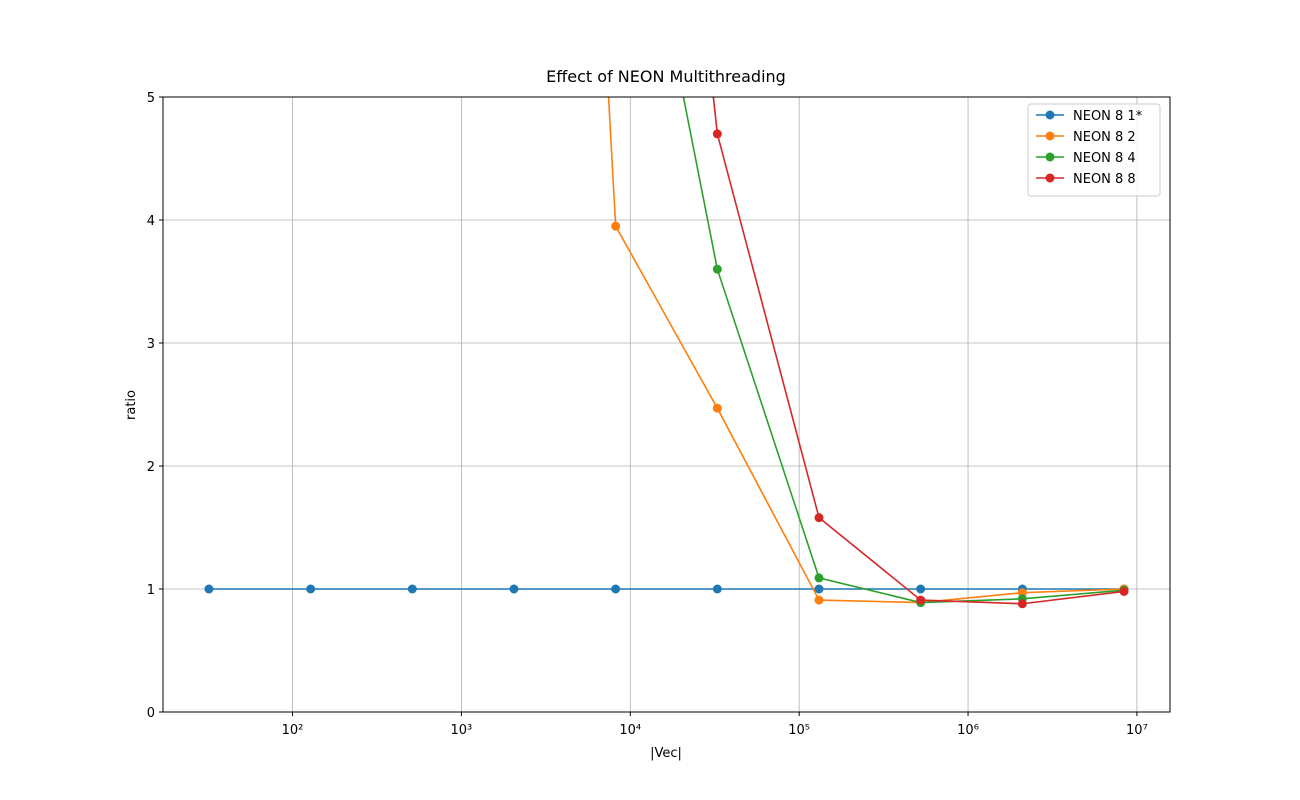 The width and height of the screenshot is (1300, 800). I want to click on x-tick-label: 10³, so click(462, 730).